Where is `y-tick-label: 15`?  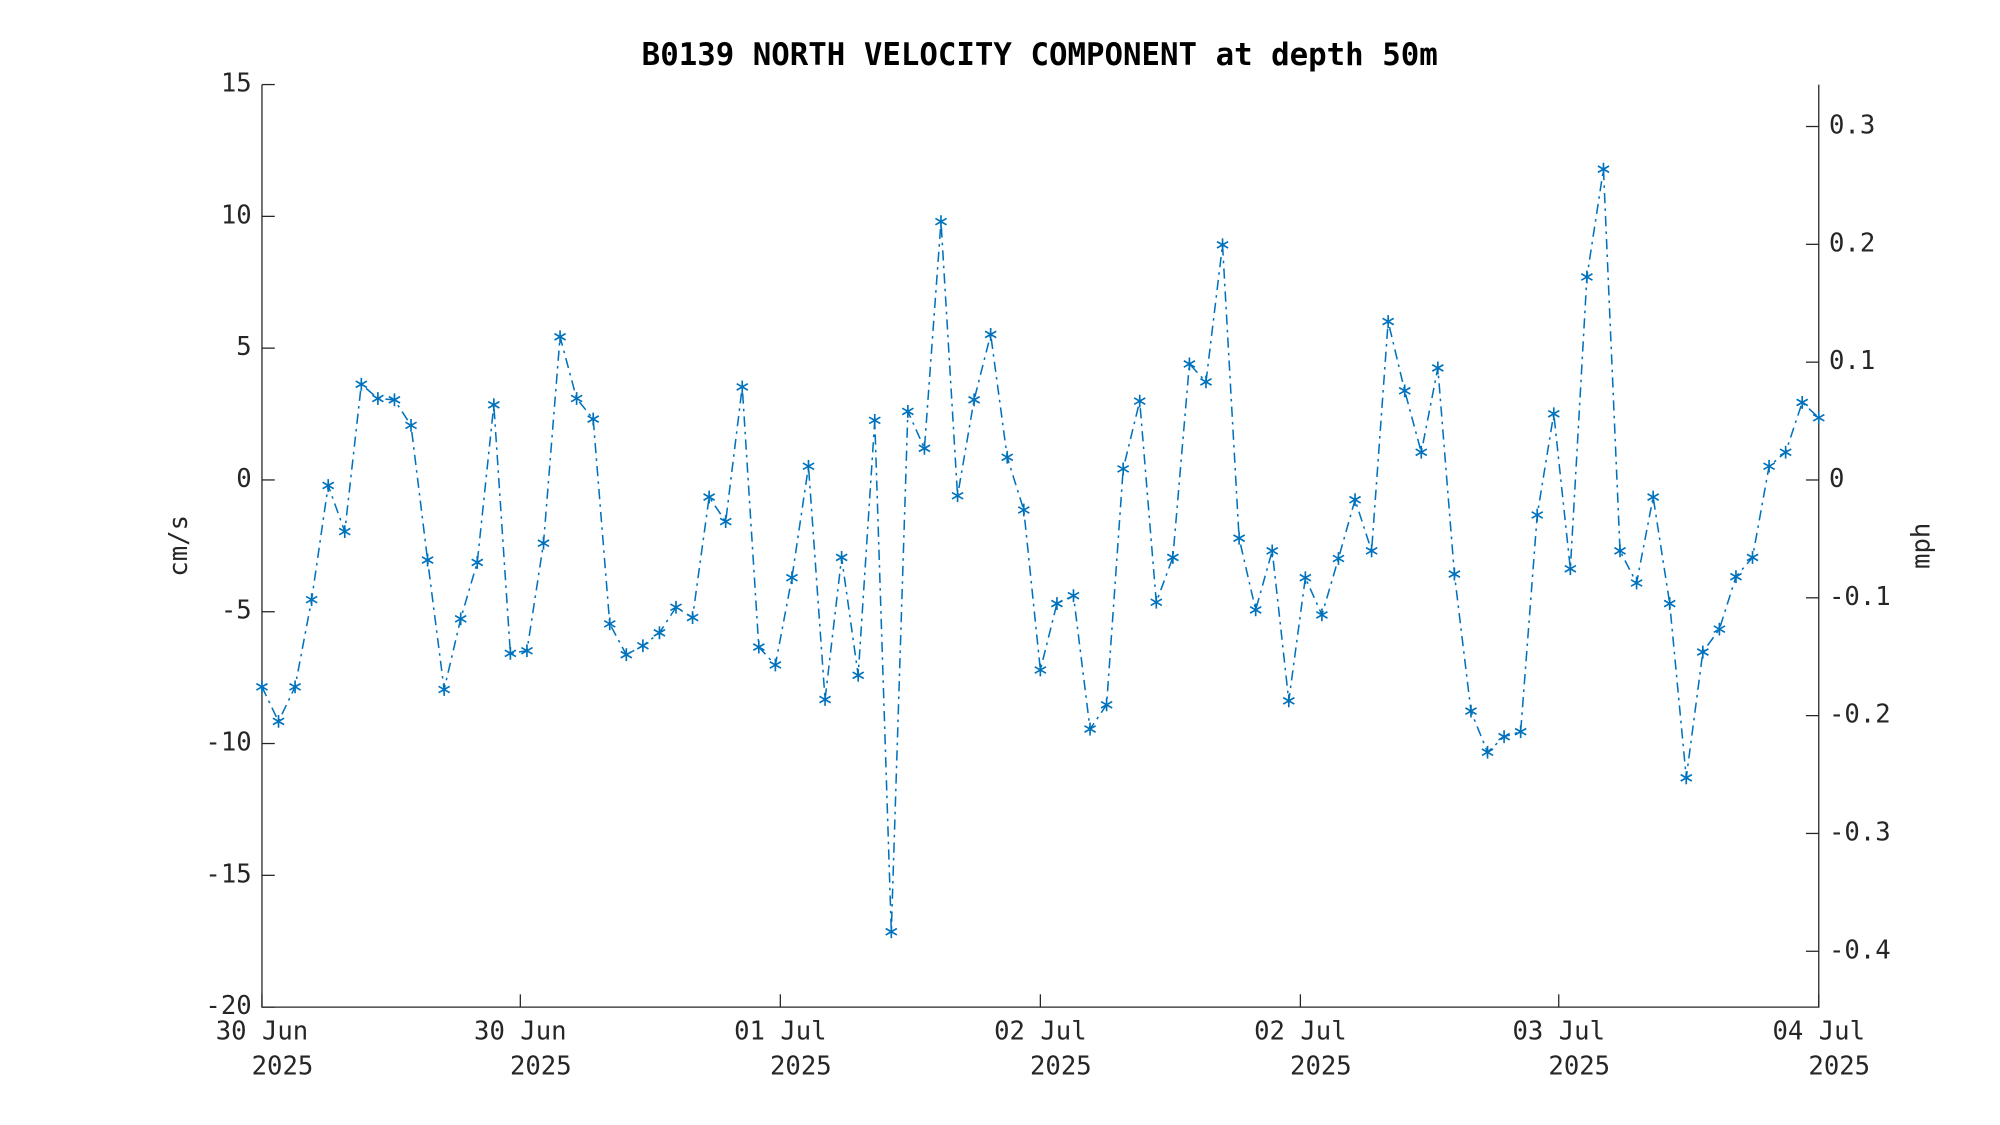
y-tick-label: 15 is located at coordinates (236, 84).